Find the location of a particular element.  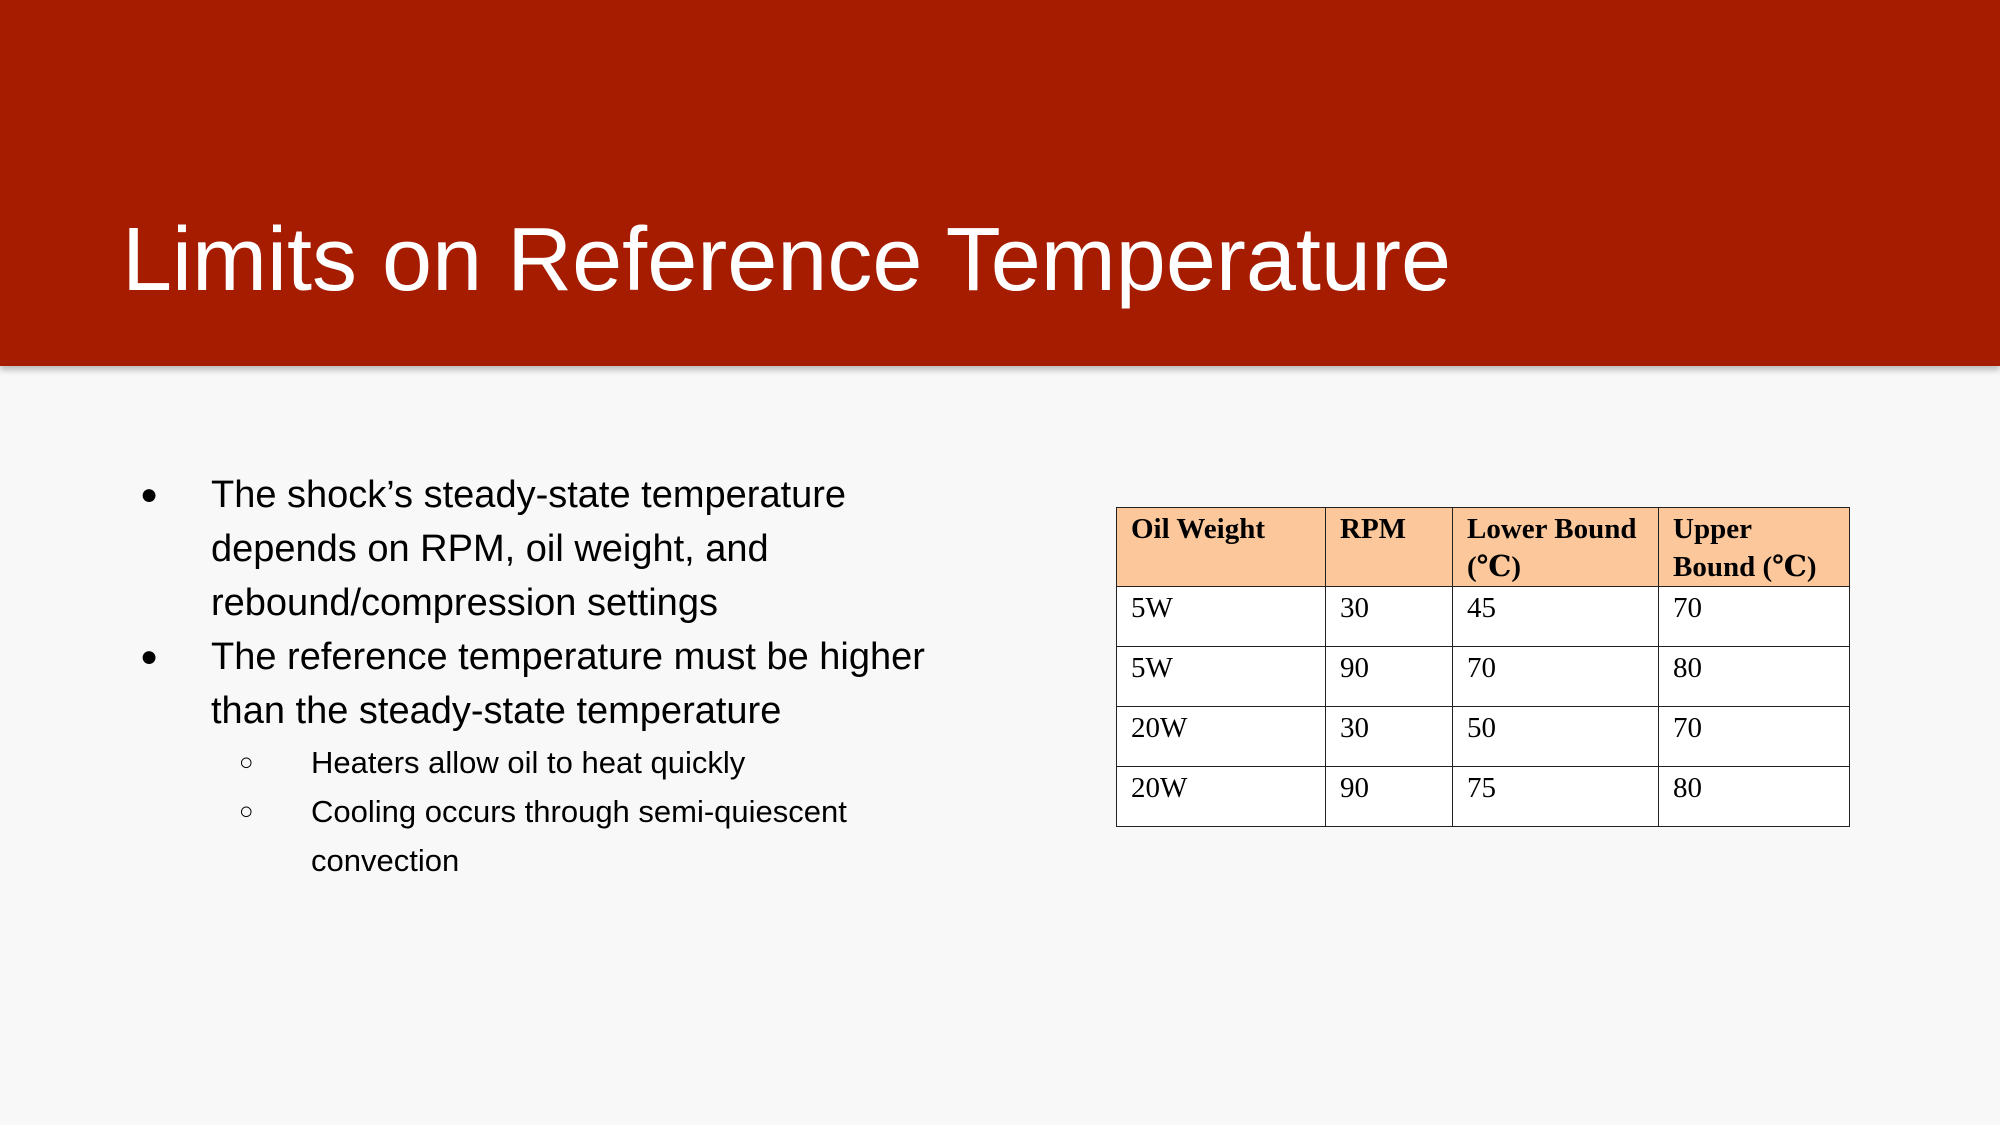

header-lower-bound: Lower Bound (℃) is located at coordinates (1555, 547).